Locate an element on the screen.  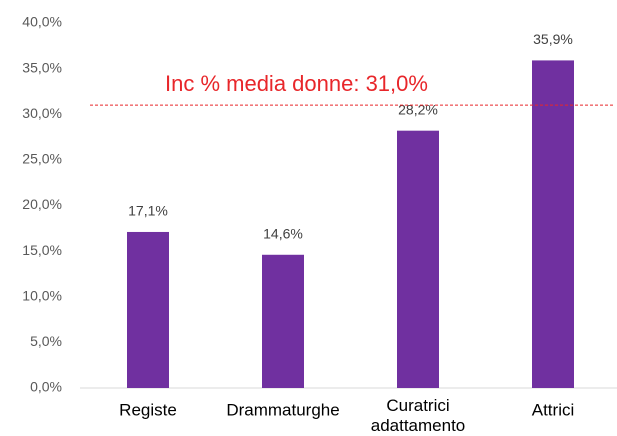
value-label: 35,9% is located at coordinates (553, 39).